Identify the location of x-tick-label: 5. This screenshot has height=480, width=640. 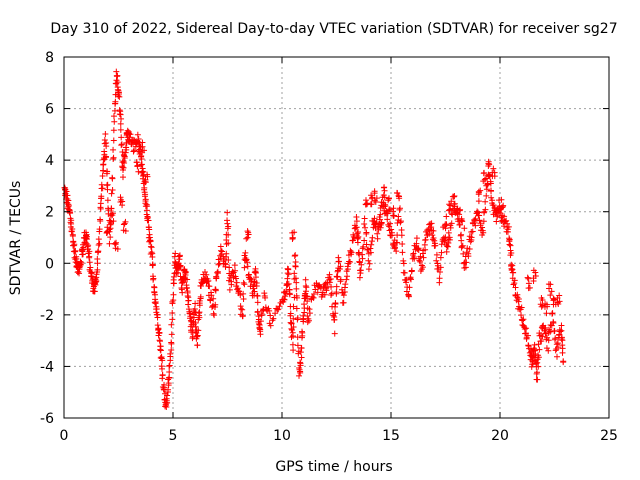
(173, 436).